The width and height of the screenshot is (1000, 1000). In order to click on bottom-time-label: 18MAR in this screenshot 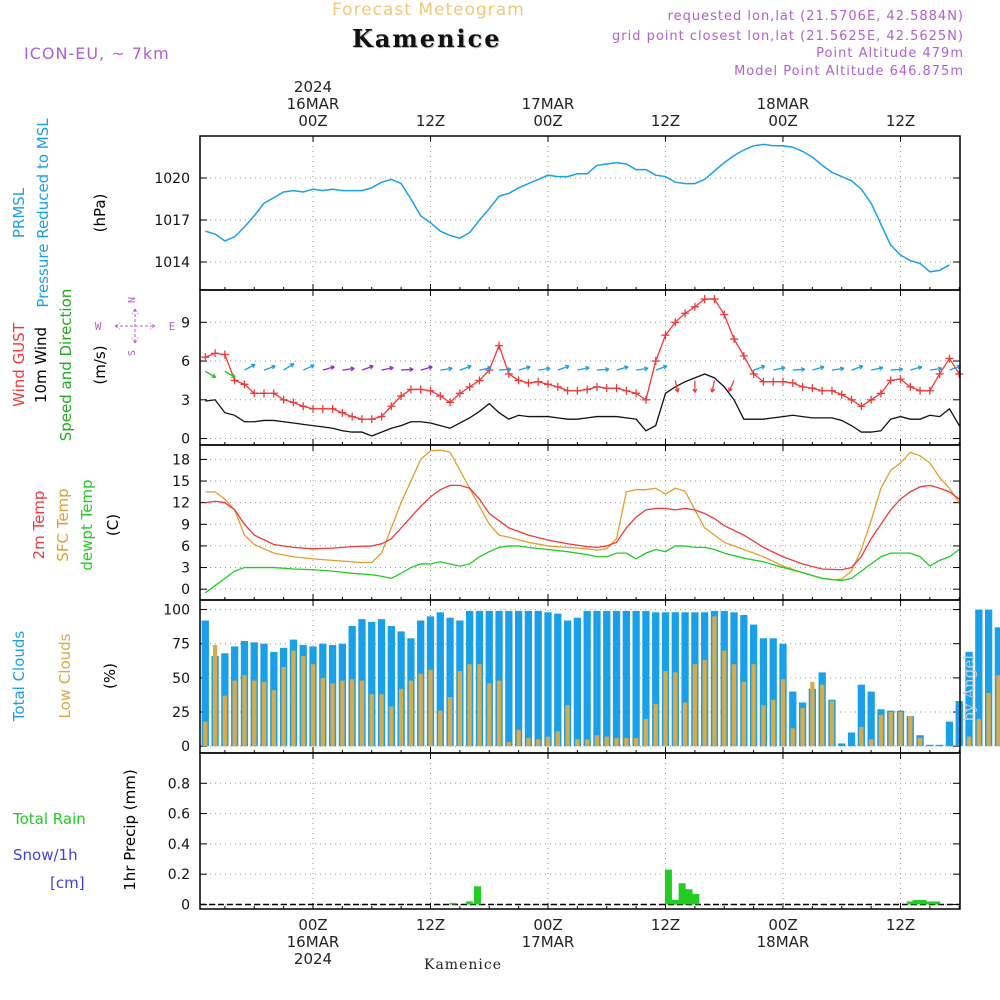, I will do `click(783, 942)`.